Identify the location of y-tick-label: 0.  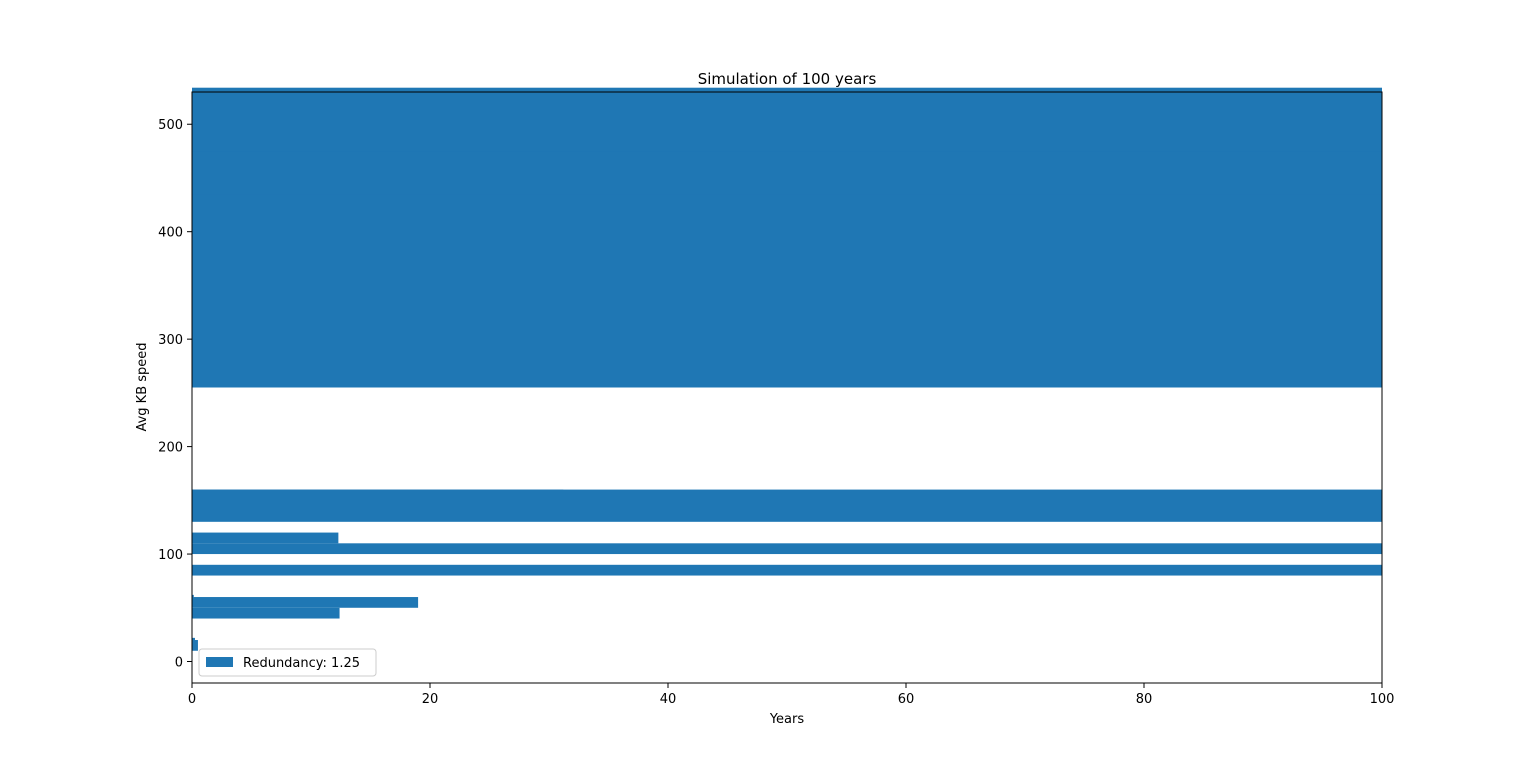
(179, 663).